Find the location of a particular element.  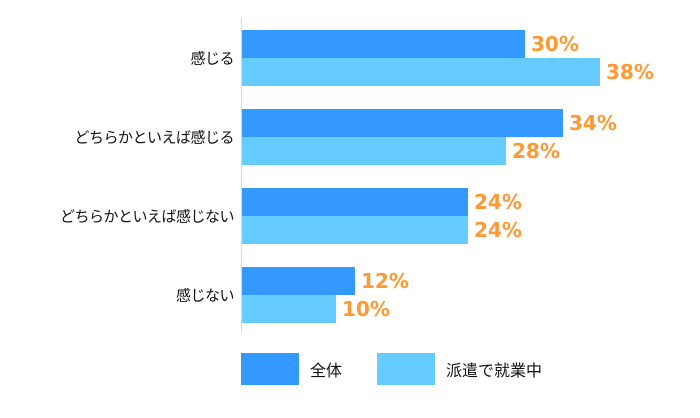

value-label: 28% is located at coordinates (536, 151).